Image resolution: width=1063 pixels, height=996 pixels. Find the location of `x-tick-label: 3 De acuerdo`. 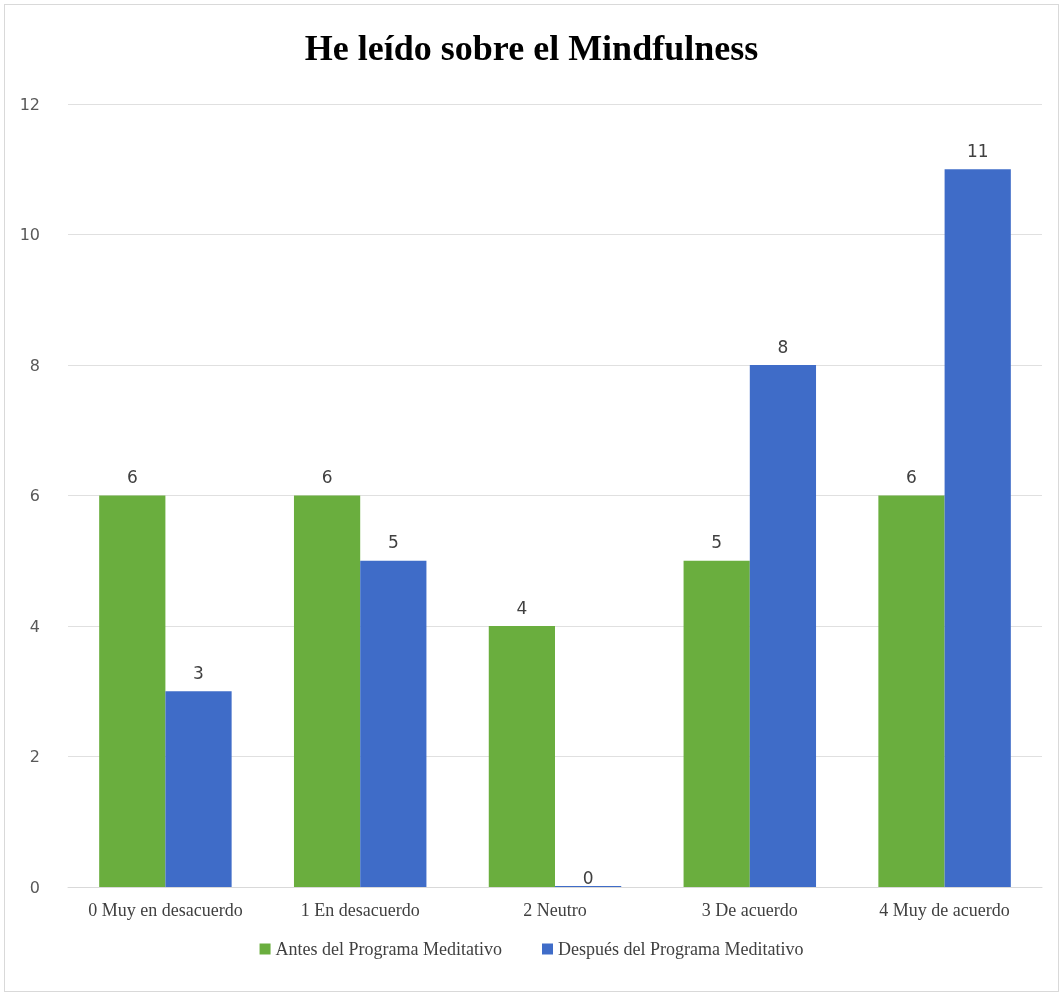

x-tick-label: 3 De acuerdo is located at coordinates (749, 910).